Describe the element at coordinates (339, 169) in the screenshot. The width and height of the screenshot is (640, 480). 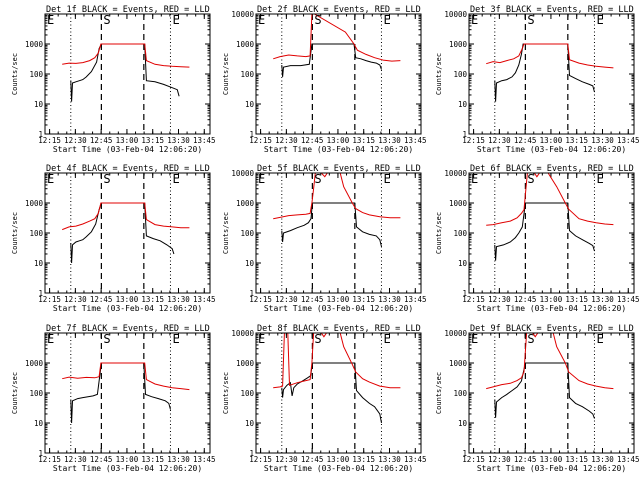
I see `panel-title: Det 5f BLACK = Events, RED = LLD` at that location.